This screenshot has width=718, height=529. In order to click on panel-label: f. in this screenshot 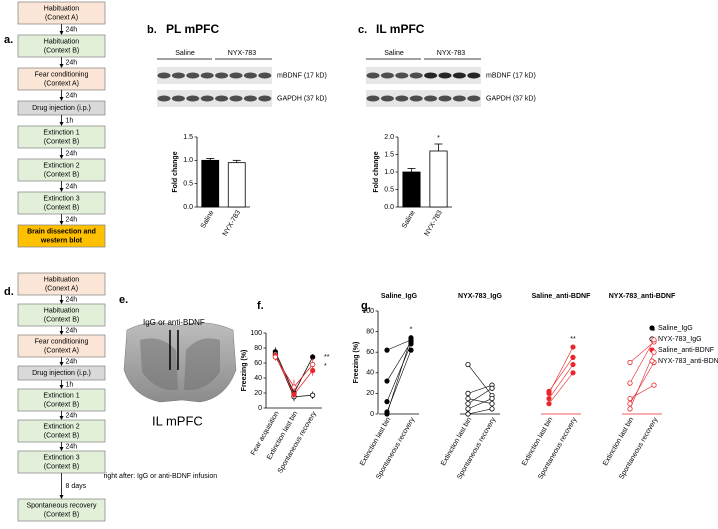, I will do `click(260, 306)`.